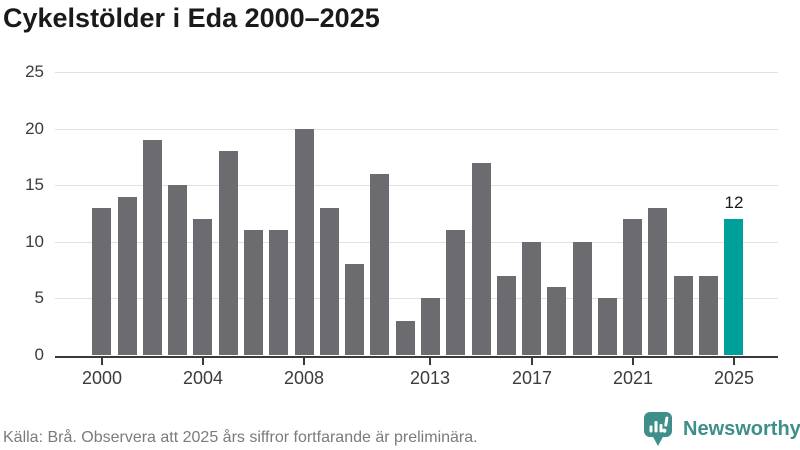  What do you see at coordinates (39, 297) in the screenshot?
I see `y-axis-tick-label: 5` at bounding box center [39, 297].